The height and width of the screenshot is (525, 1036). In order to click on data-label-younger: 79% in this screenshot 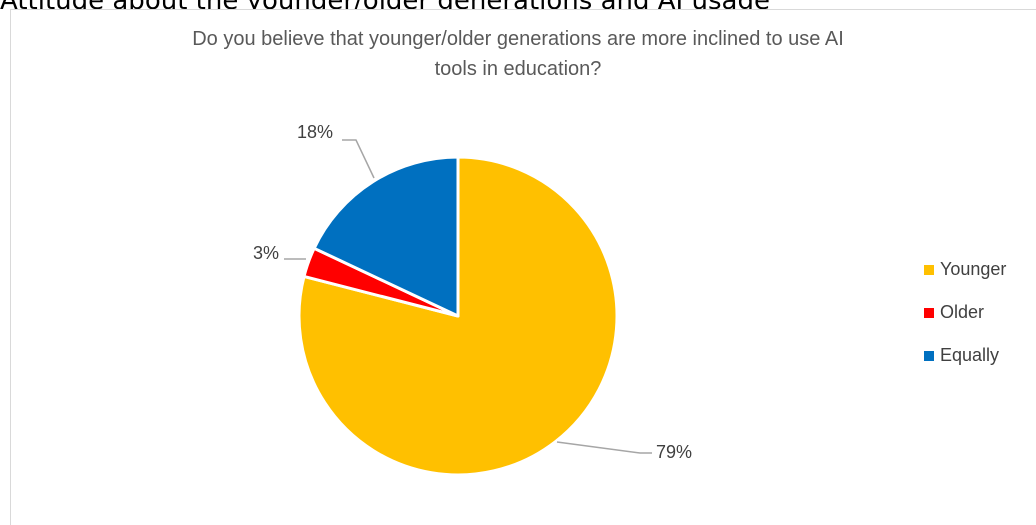, I will do `click(674, 452)`.